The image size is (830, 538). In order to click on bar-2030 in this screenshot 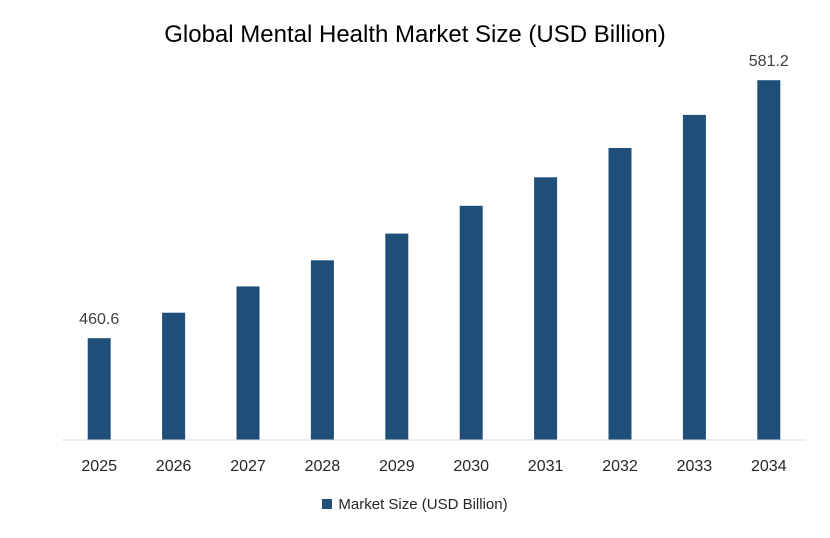, I will do `click(471, 322)`.